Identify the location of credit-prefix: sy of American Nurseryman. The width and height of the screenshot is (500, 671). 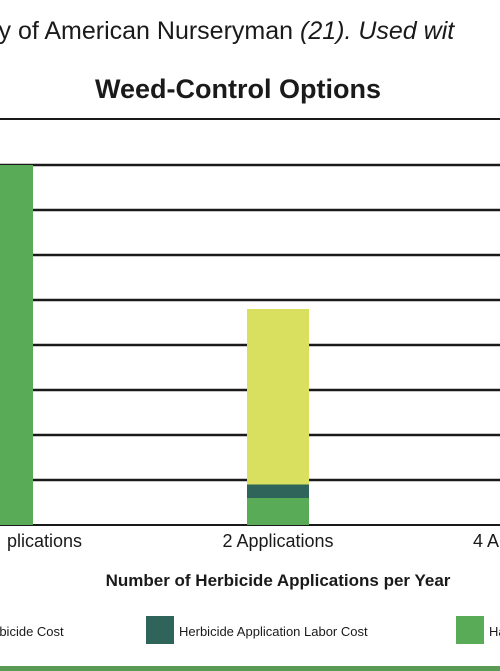
(150, 31).